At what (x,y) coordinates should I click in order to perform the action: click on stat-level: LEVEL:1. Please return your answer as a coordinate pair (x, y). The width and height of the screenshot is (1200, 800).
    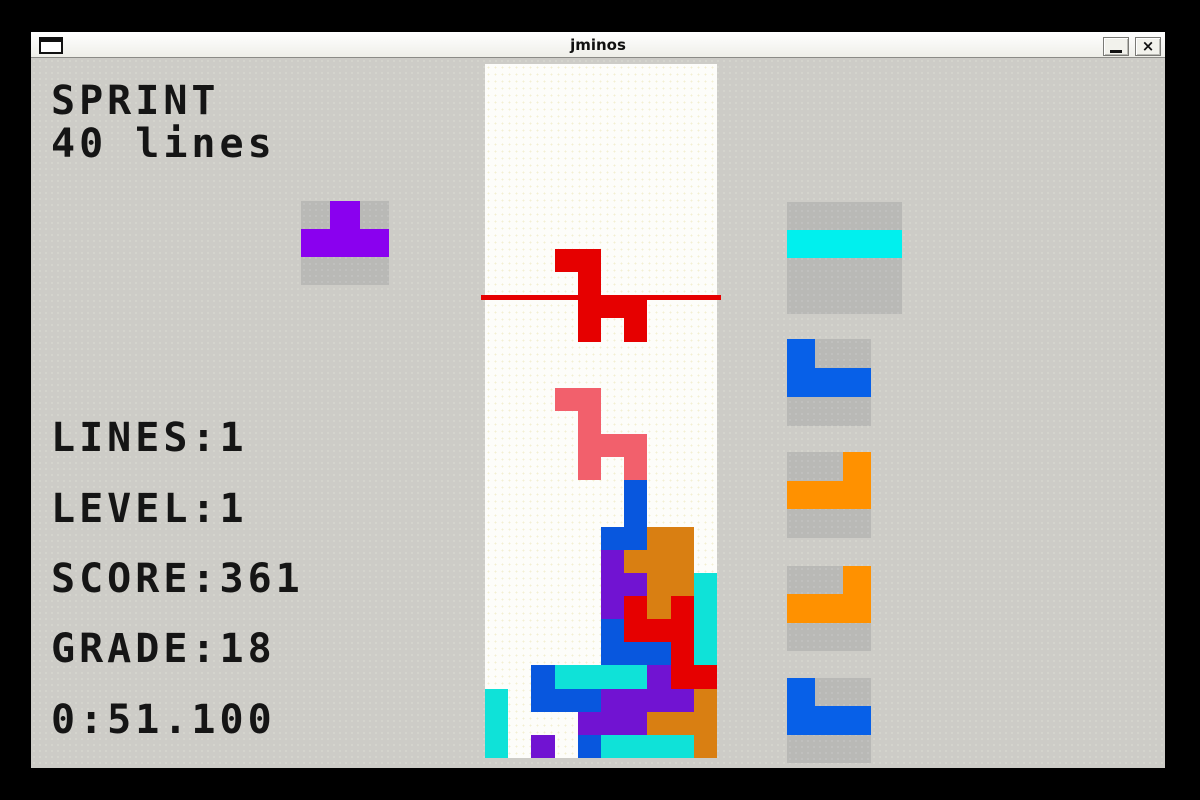
    Looking at the image, I should click on (149, 509).